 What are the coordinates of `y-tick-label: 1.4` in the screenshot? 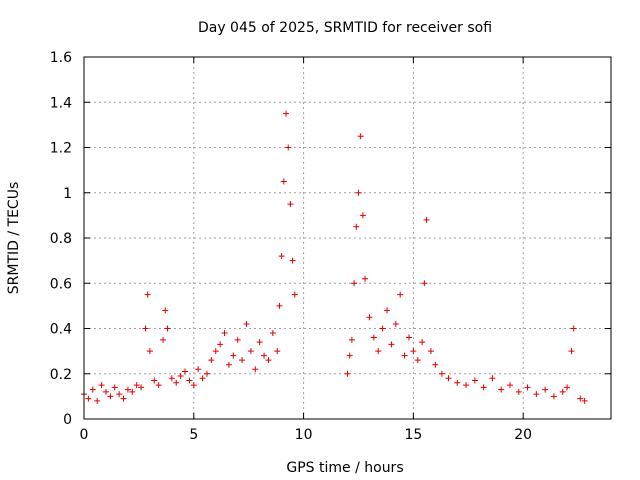 It's located at (61, 103).